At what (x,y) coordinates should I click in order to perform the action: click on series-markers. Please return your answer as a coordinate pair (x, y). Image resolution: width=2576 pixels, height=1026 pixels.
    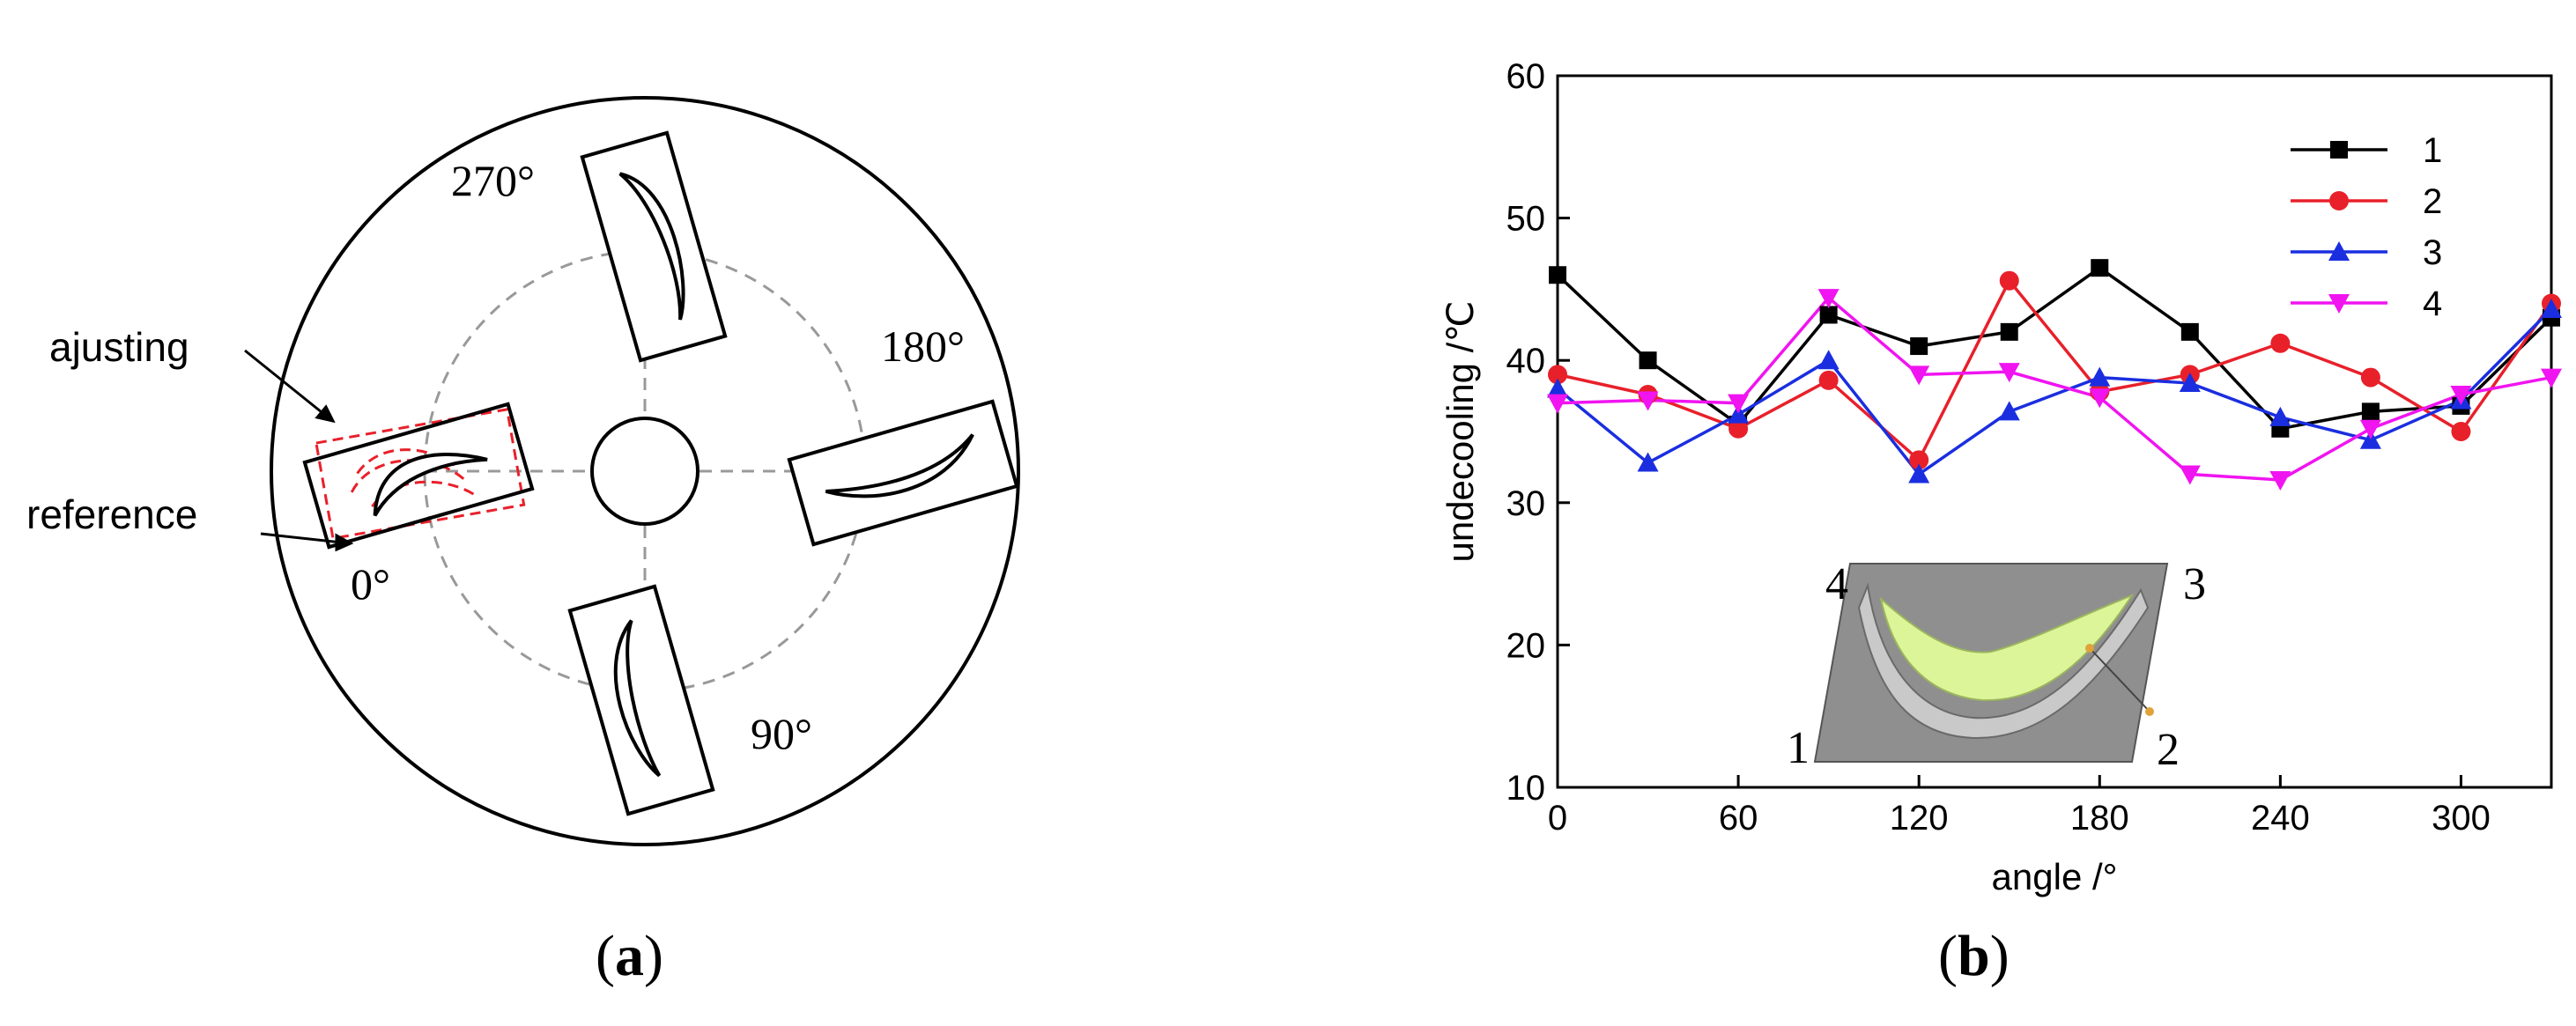
    Looking at the image, I should click on (2055, 375).